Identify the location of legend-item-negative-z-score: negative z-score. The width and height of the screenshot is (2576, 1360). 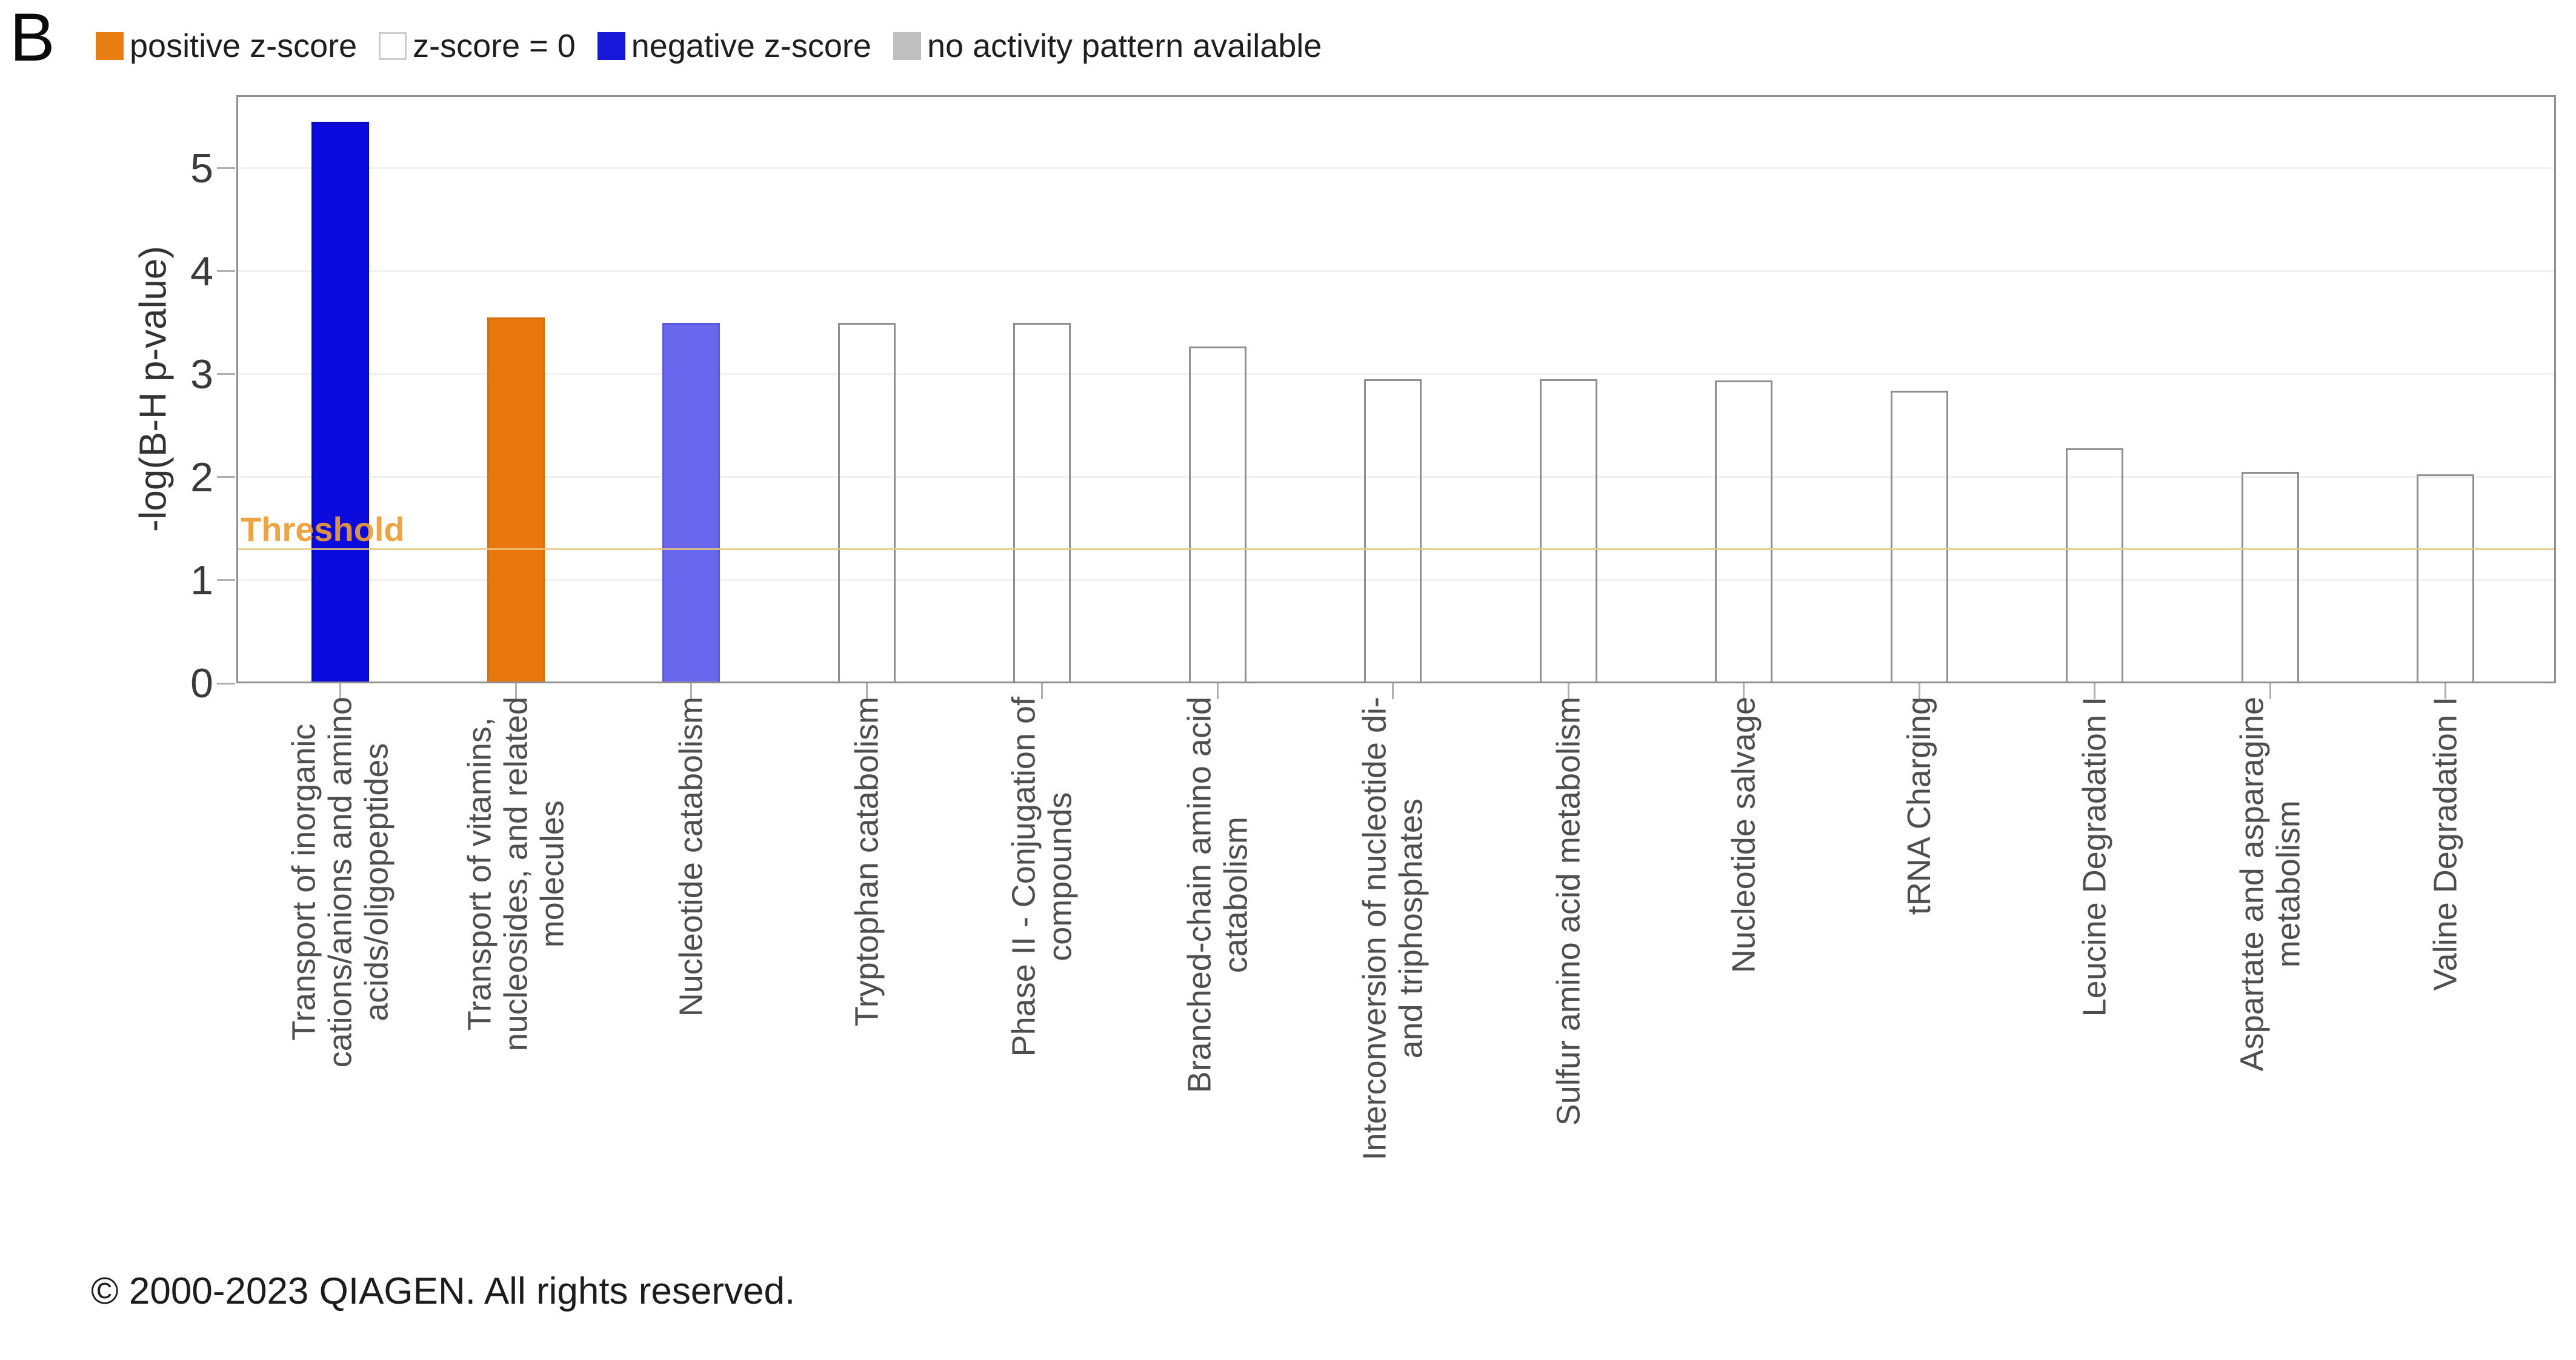
(734, 46).